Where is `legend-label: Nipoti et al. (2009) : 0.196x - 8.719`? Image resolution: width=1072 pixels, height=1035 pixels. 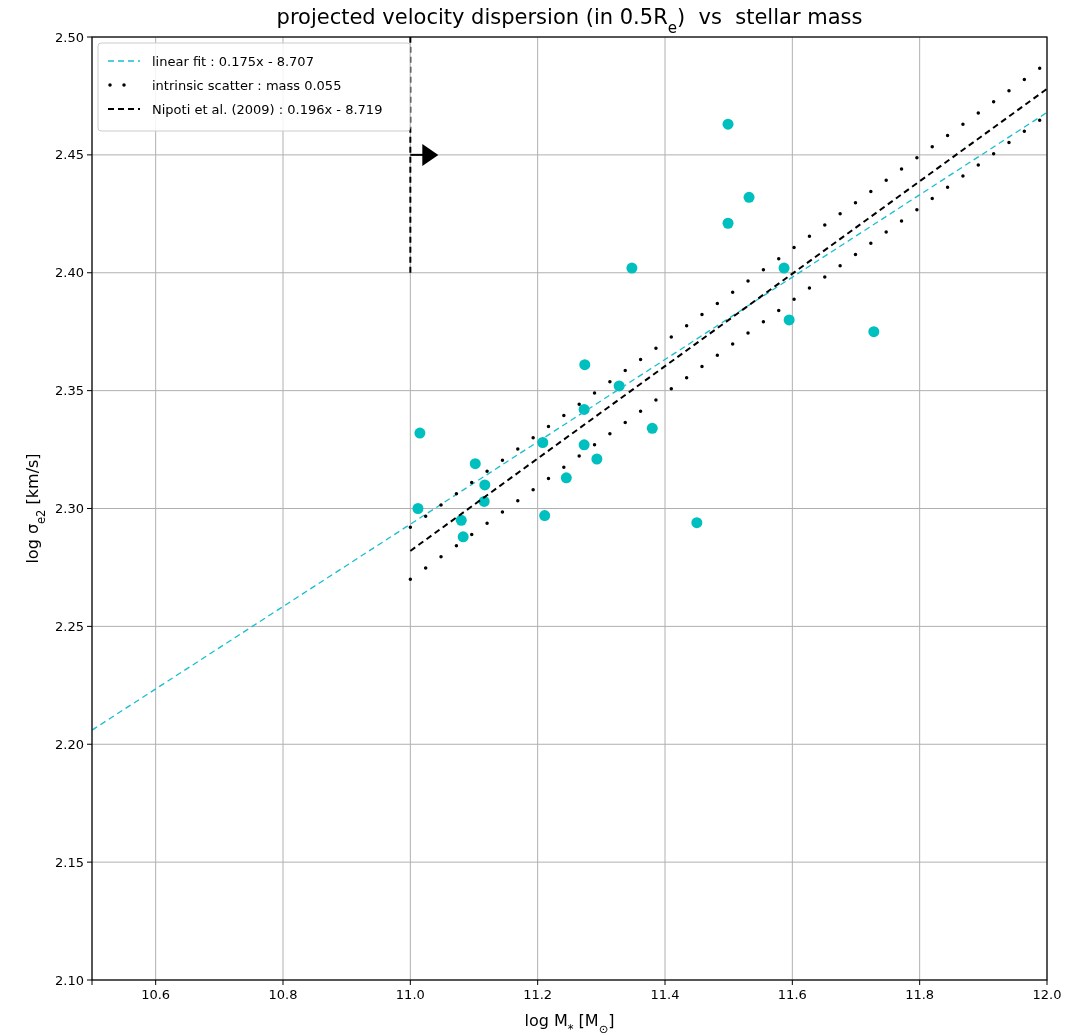
legend-label: Nipoti et al. (2009) : 0.196x - 8.719 is located at coordinates (267, 109).